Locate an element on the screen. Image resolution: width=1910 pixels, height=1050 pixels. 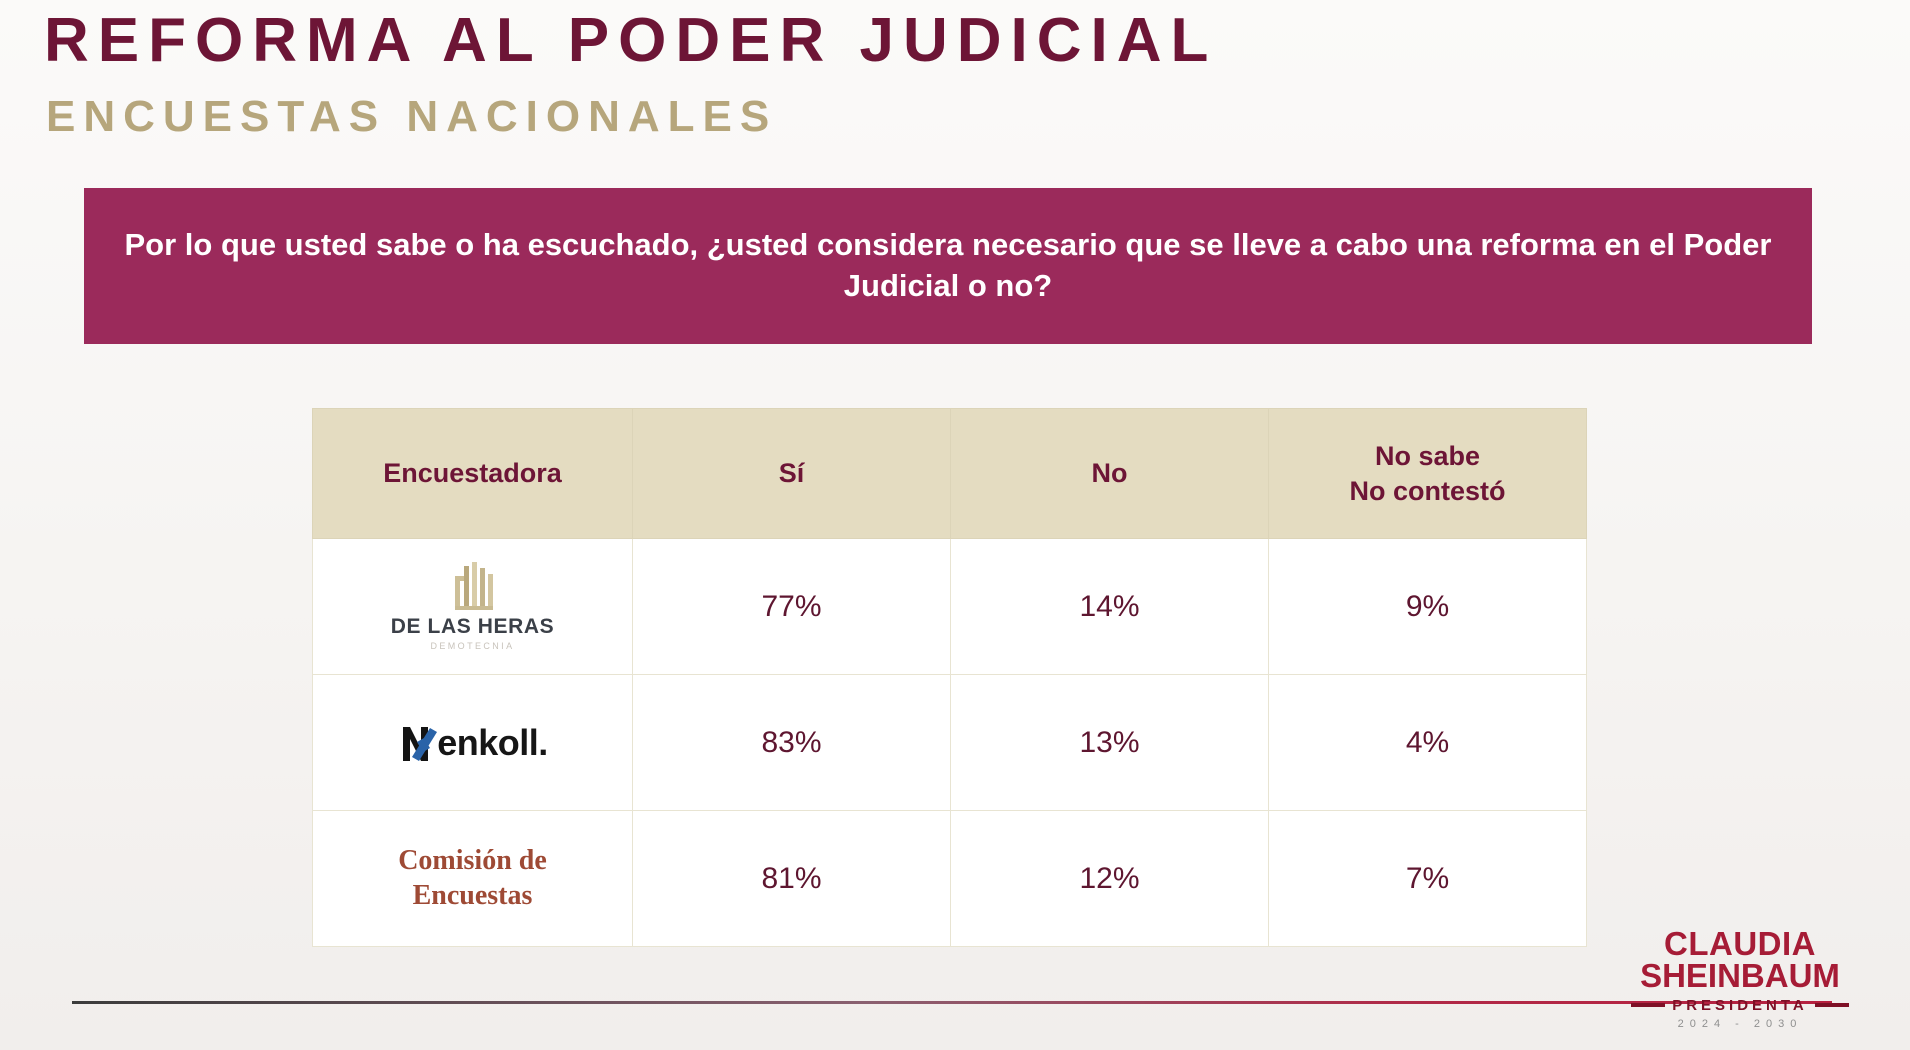
comision-wordmark-line1: Comisión de is located at coordinates (472, 861).